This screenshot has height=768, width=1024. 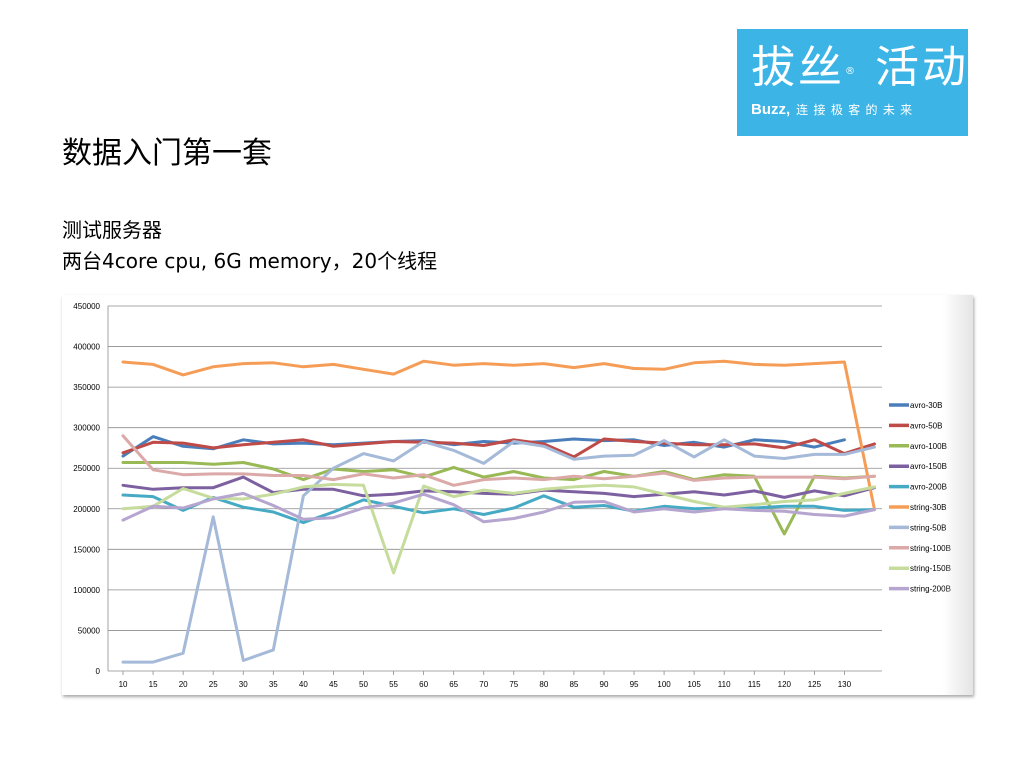 What do you see at coordinates (86, 509) in the screenshot?
I see `y-tick-label: 200000` at bounding box center [86, 509].